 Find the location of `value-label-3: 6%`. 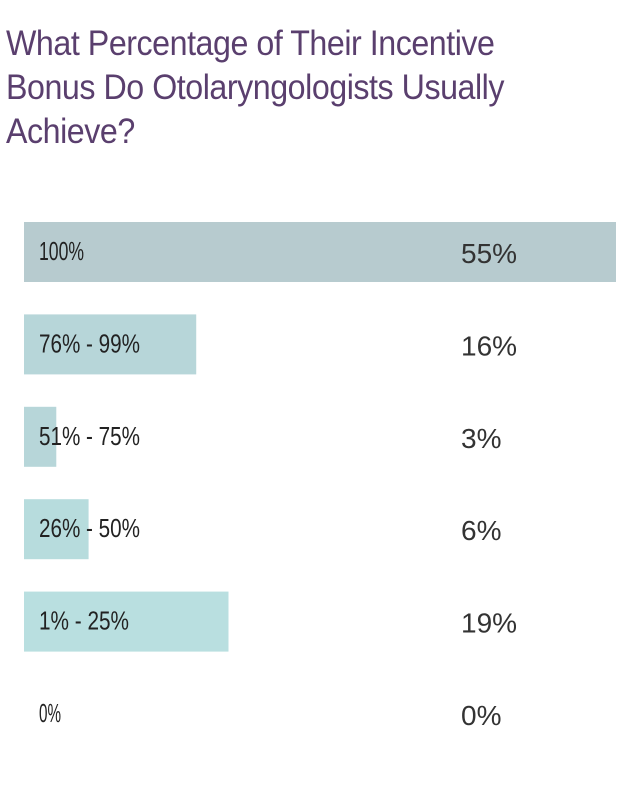

value-label-3: 6% is located at coordinates (481, 530).